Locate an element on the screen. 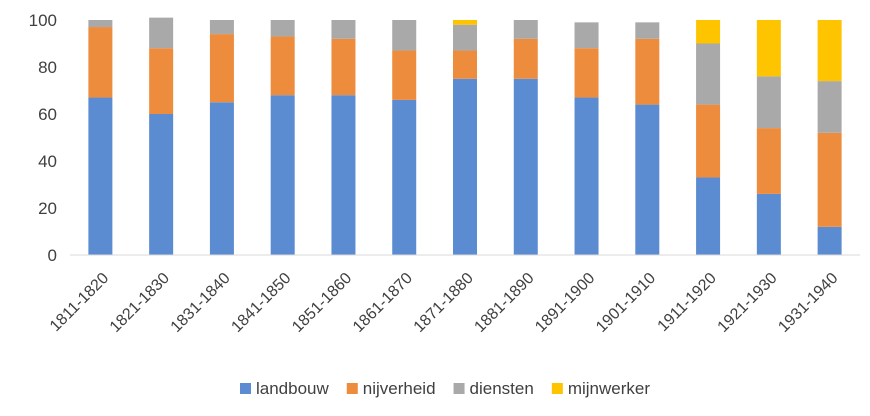 The height and width of the screenshot is (416, 870). legend-item-landbouw: landbouw is located at coordinates (284, 388).